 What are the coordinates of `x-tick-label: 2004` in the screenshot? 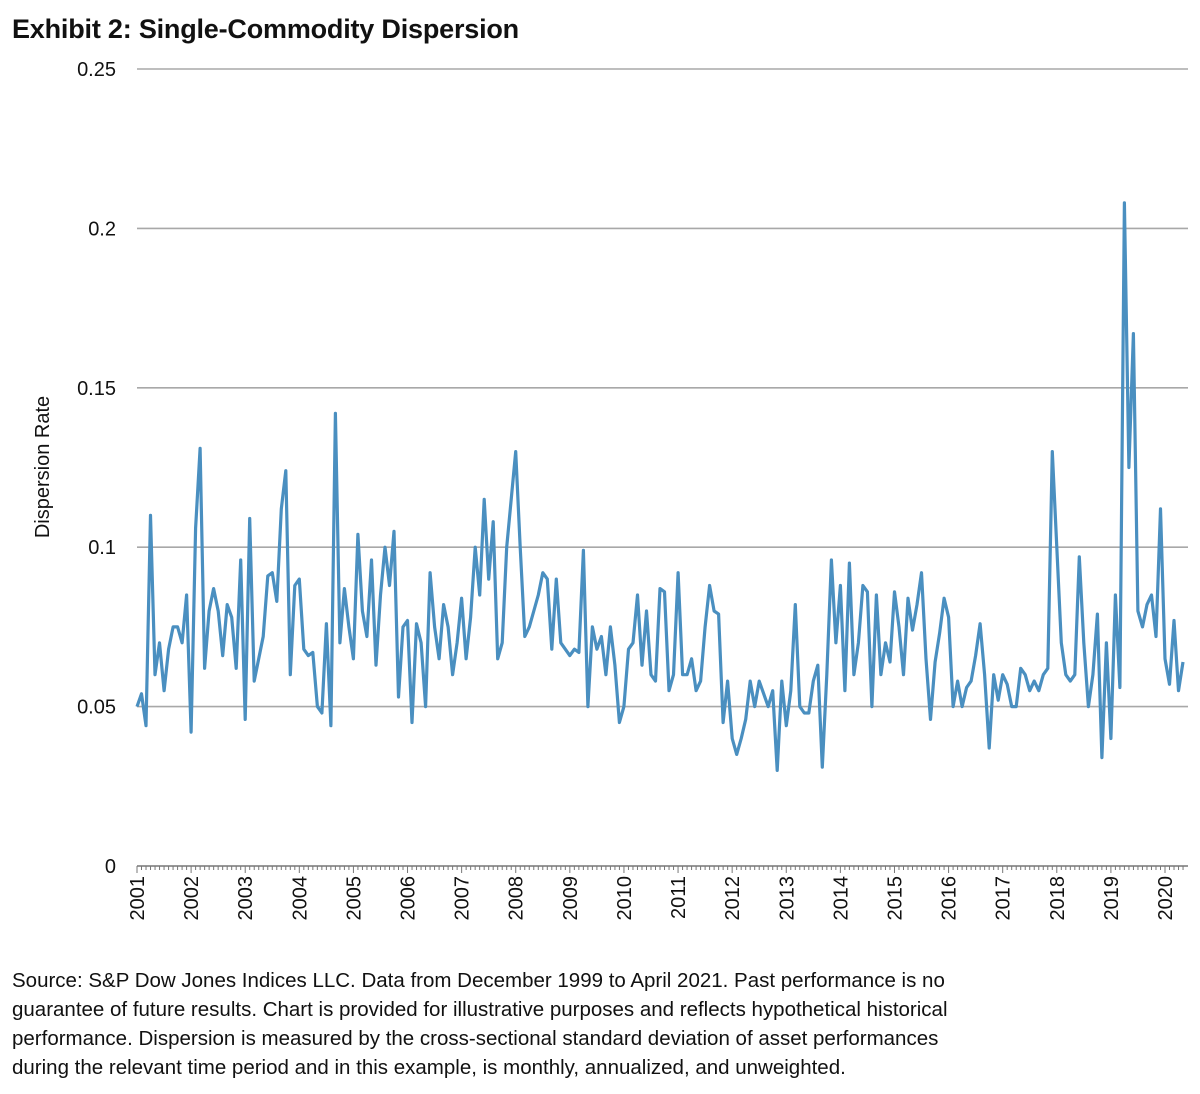 It's located at (300, 898).